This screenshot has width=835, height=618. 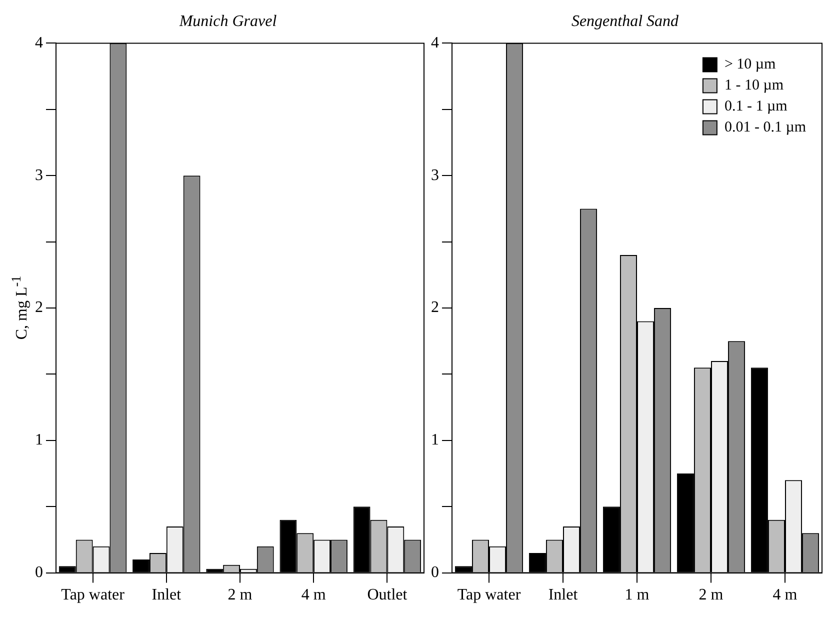 What do you see at coordinates (228, 21) in the screenshot?
I see `chart-title: Munich Gravel` at bounding box center [228, 21].